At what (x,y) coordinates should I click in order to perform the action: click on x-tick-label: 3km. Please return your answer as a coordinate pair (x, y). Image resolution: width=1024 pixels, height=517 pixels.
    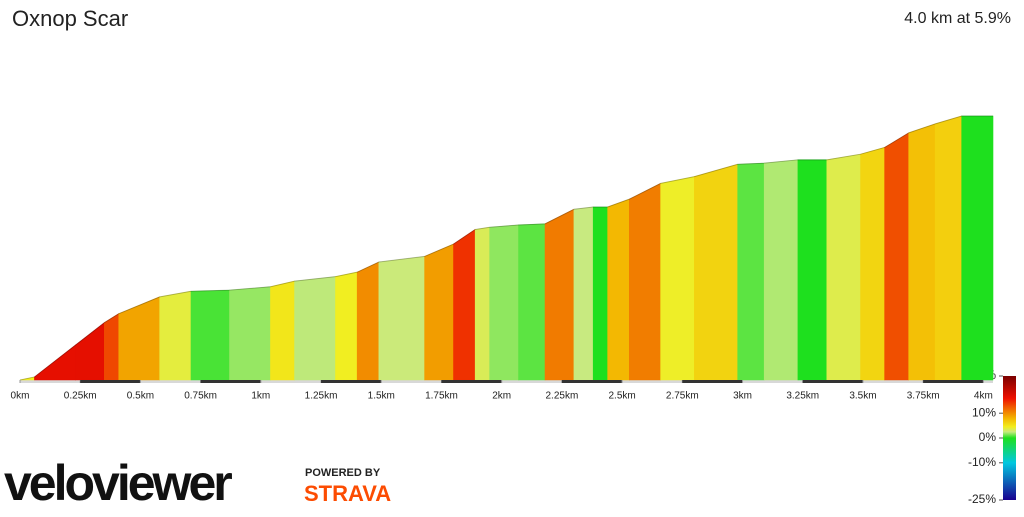
    Looking at the image, I should click on (742, 396).